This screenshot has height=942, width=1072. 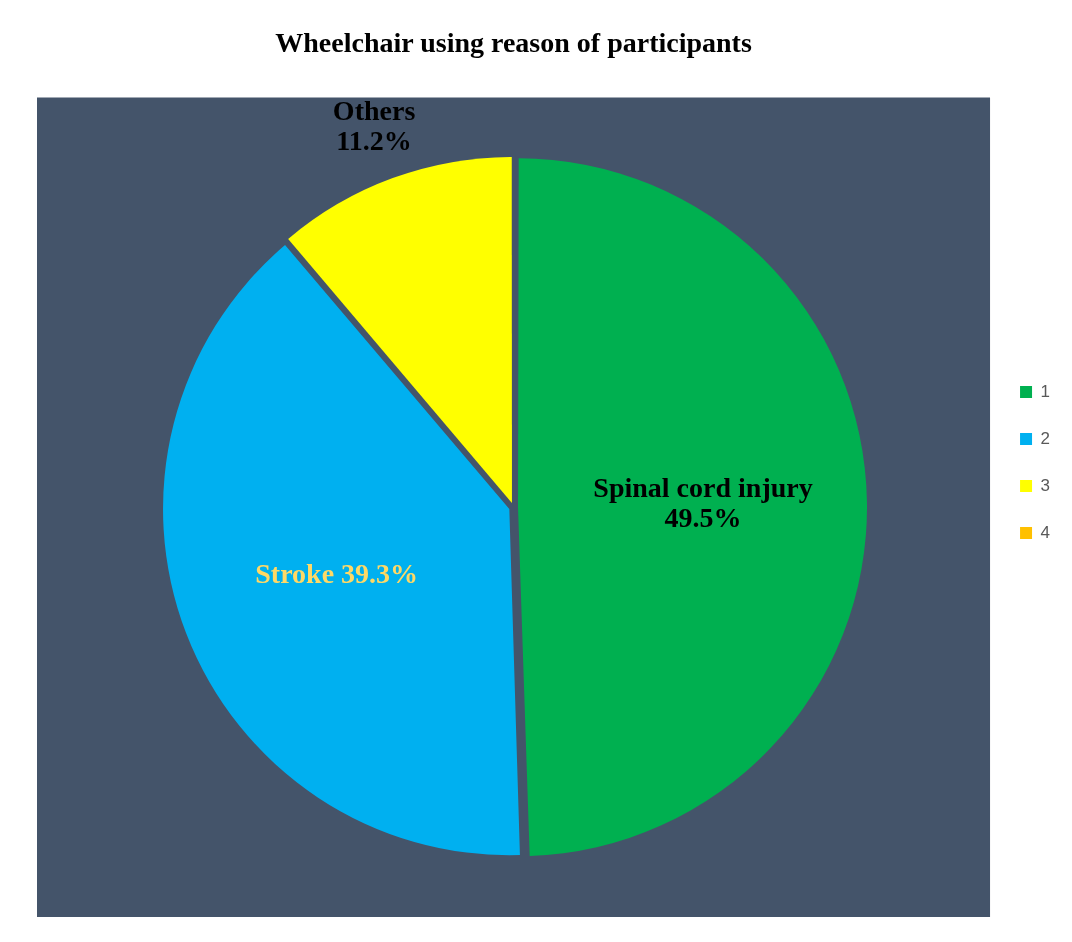 I want to click on legend-label: 3, so click(x=1045, y=485).